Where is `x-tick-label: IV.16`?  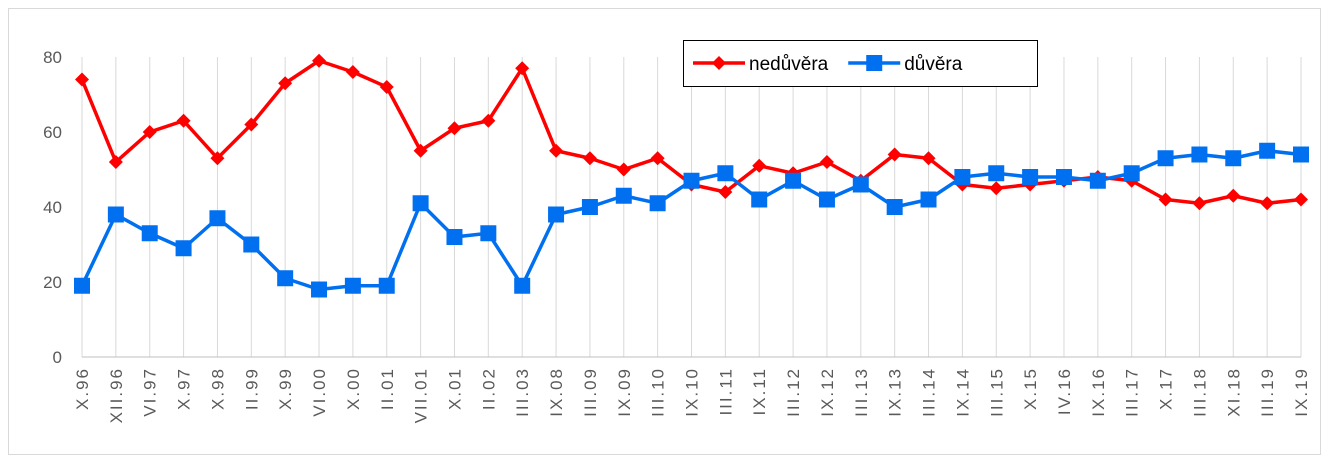 x-tick-label: IV.16 is located at coordinates (1064, 391).